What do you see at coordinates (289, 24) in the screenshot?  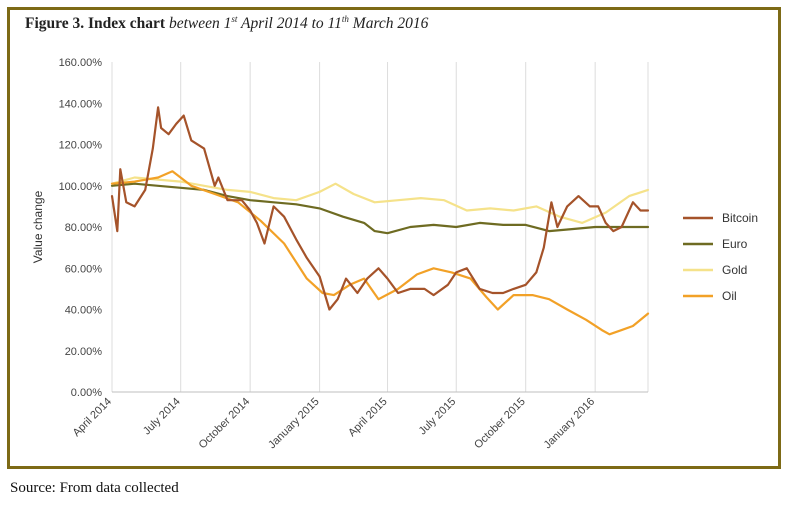 I see `title-part-b: April 2014 to 11` at bounding box center [289, 24].